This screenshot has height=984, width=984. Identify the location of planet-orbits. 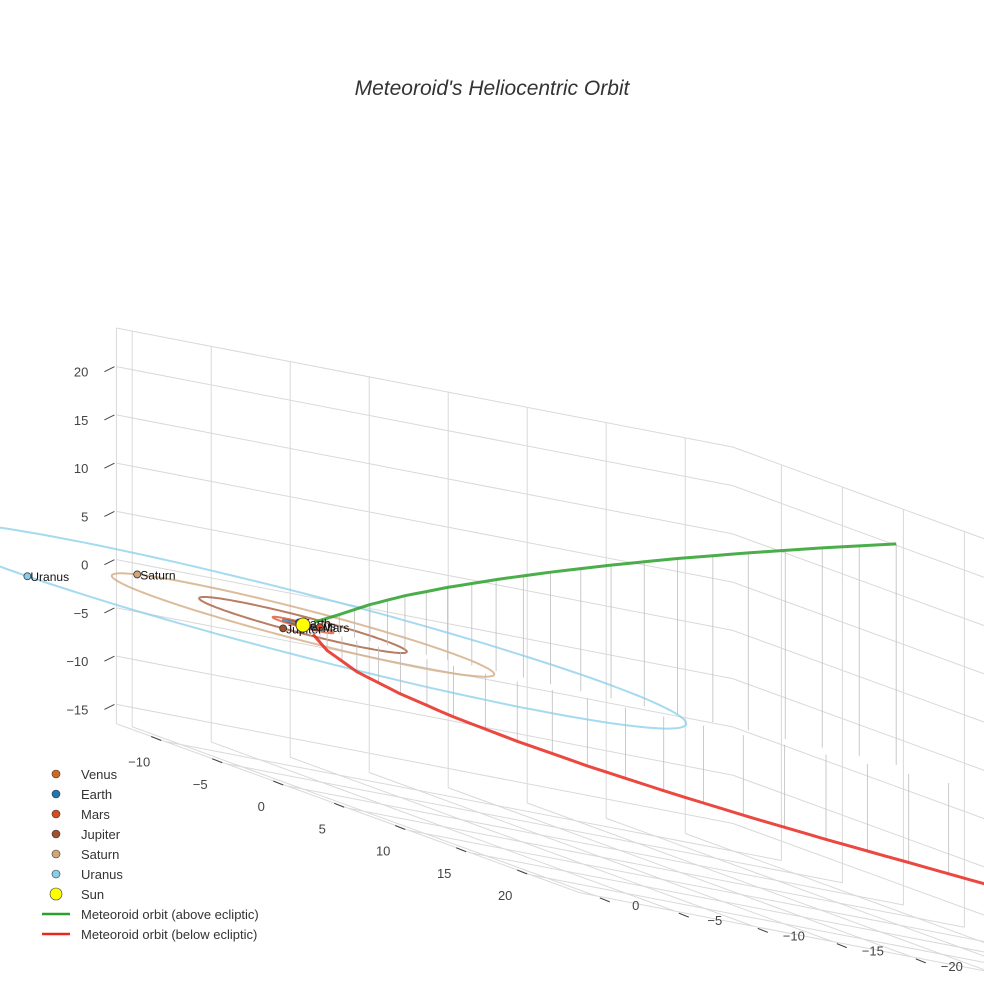
(344, 628).